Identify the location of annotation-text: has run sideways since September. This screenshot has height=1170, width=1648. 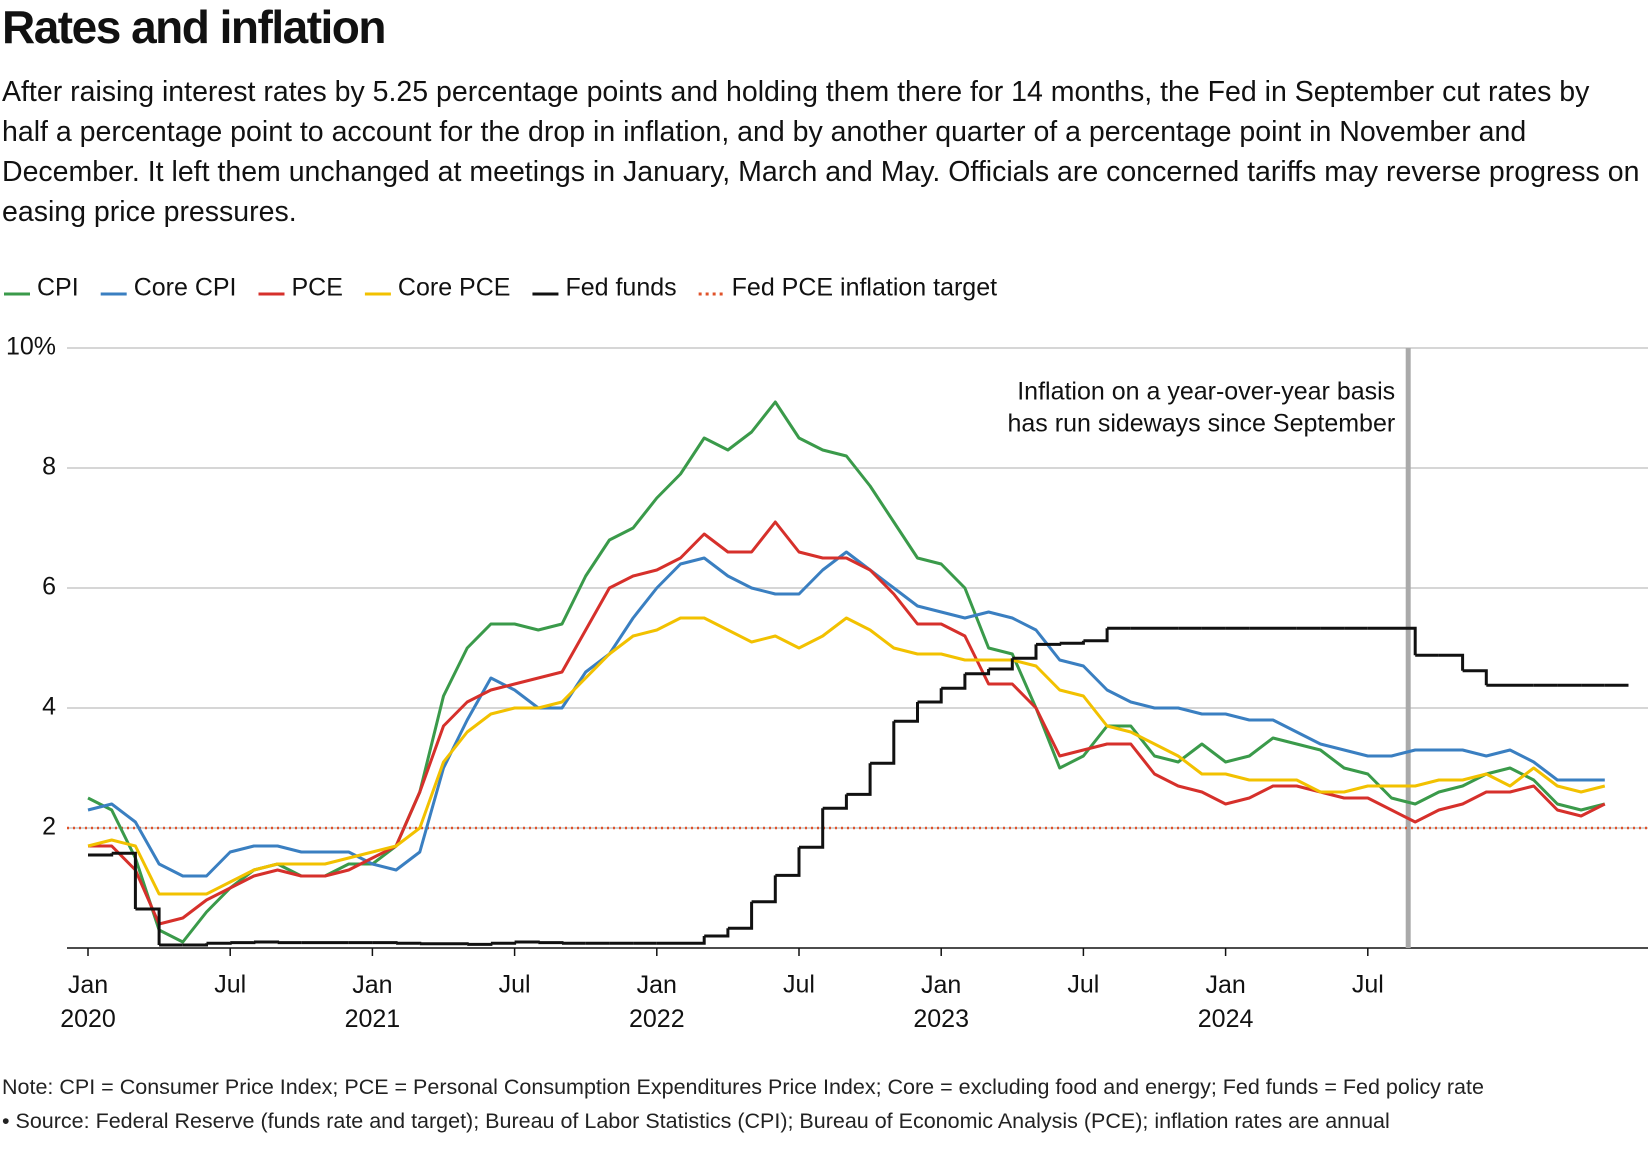
(1201, 424).